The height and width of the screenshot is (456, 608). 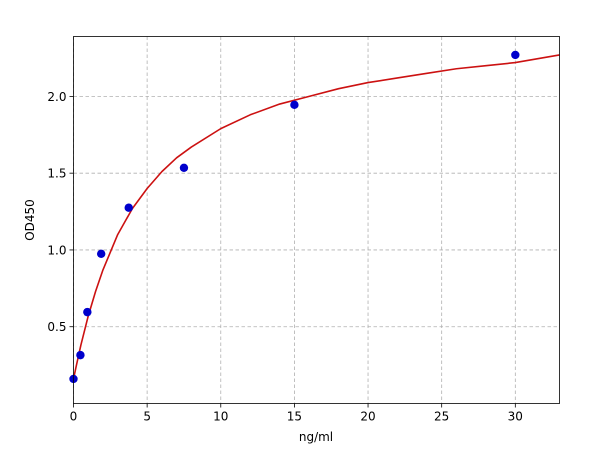 What do you see at coordinates (56, 174) in the screenshot?
I see `y-tick-label: 1.5` at bounding box center [56, 174].